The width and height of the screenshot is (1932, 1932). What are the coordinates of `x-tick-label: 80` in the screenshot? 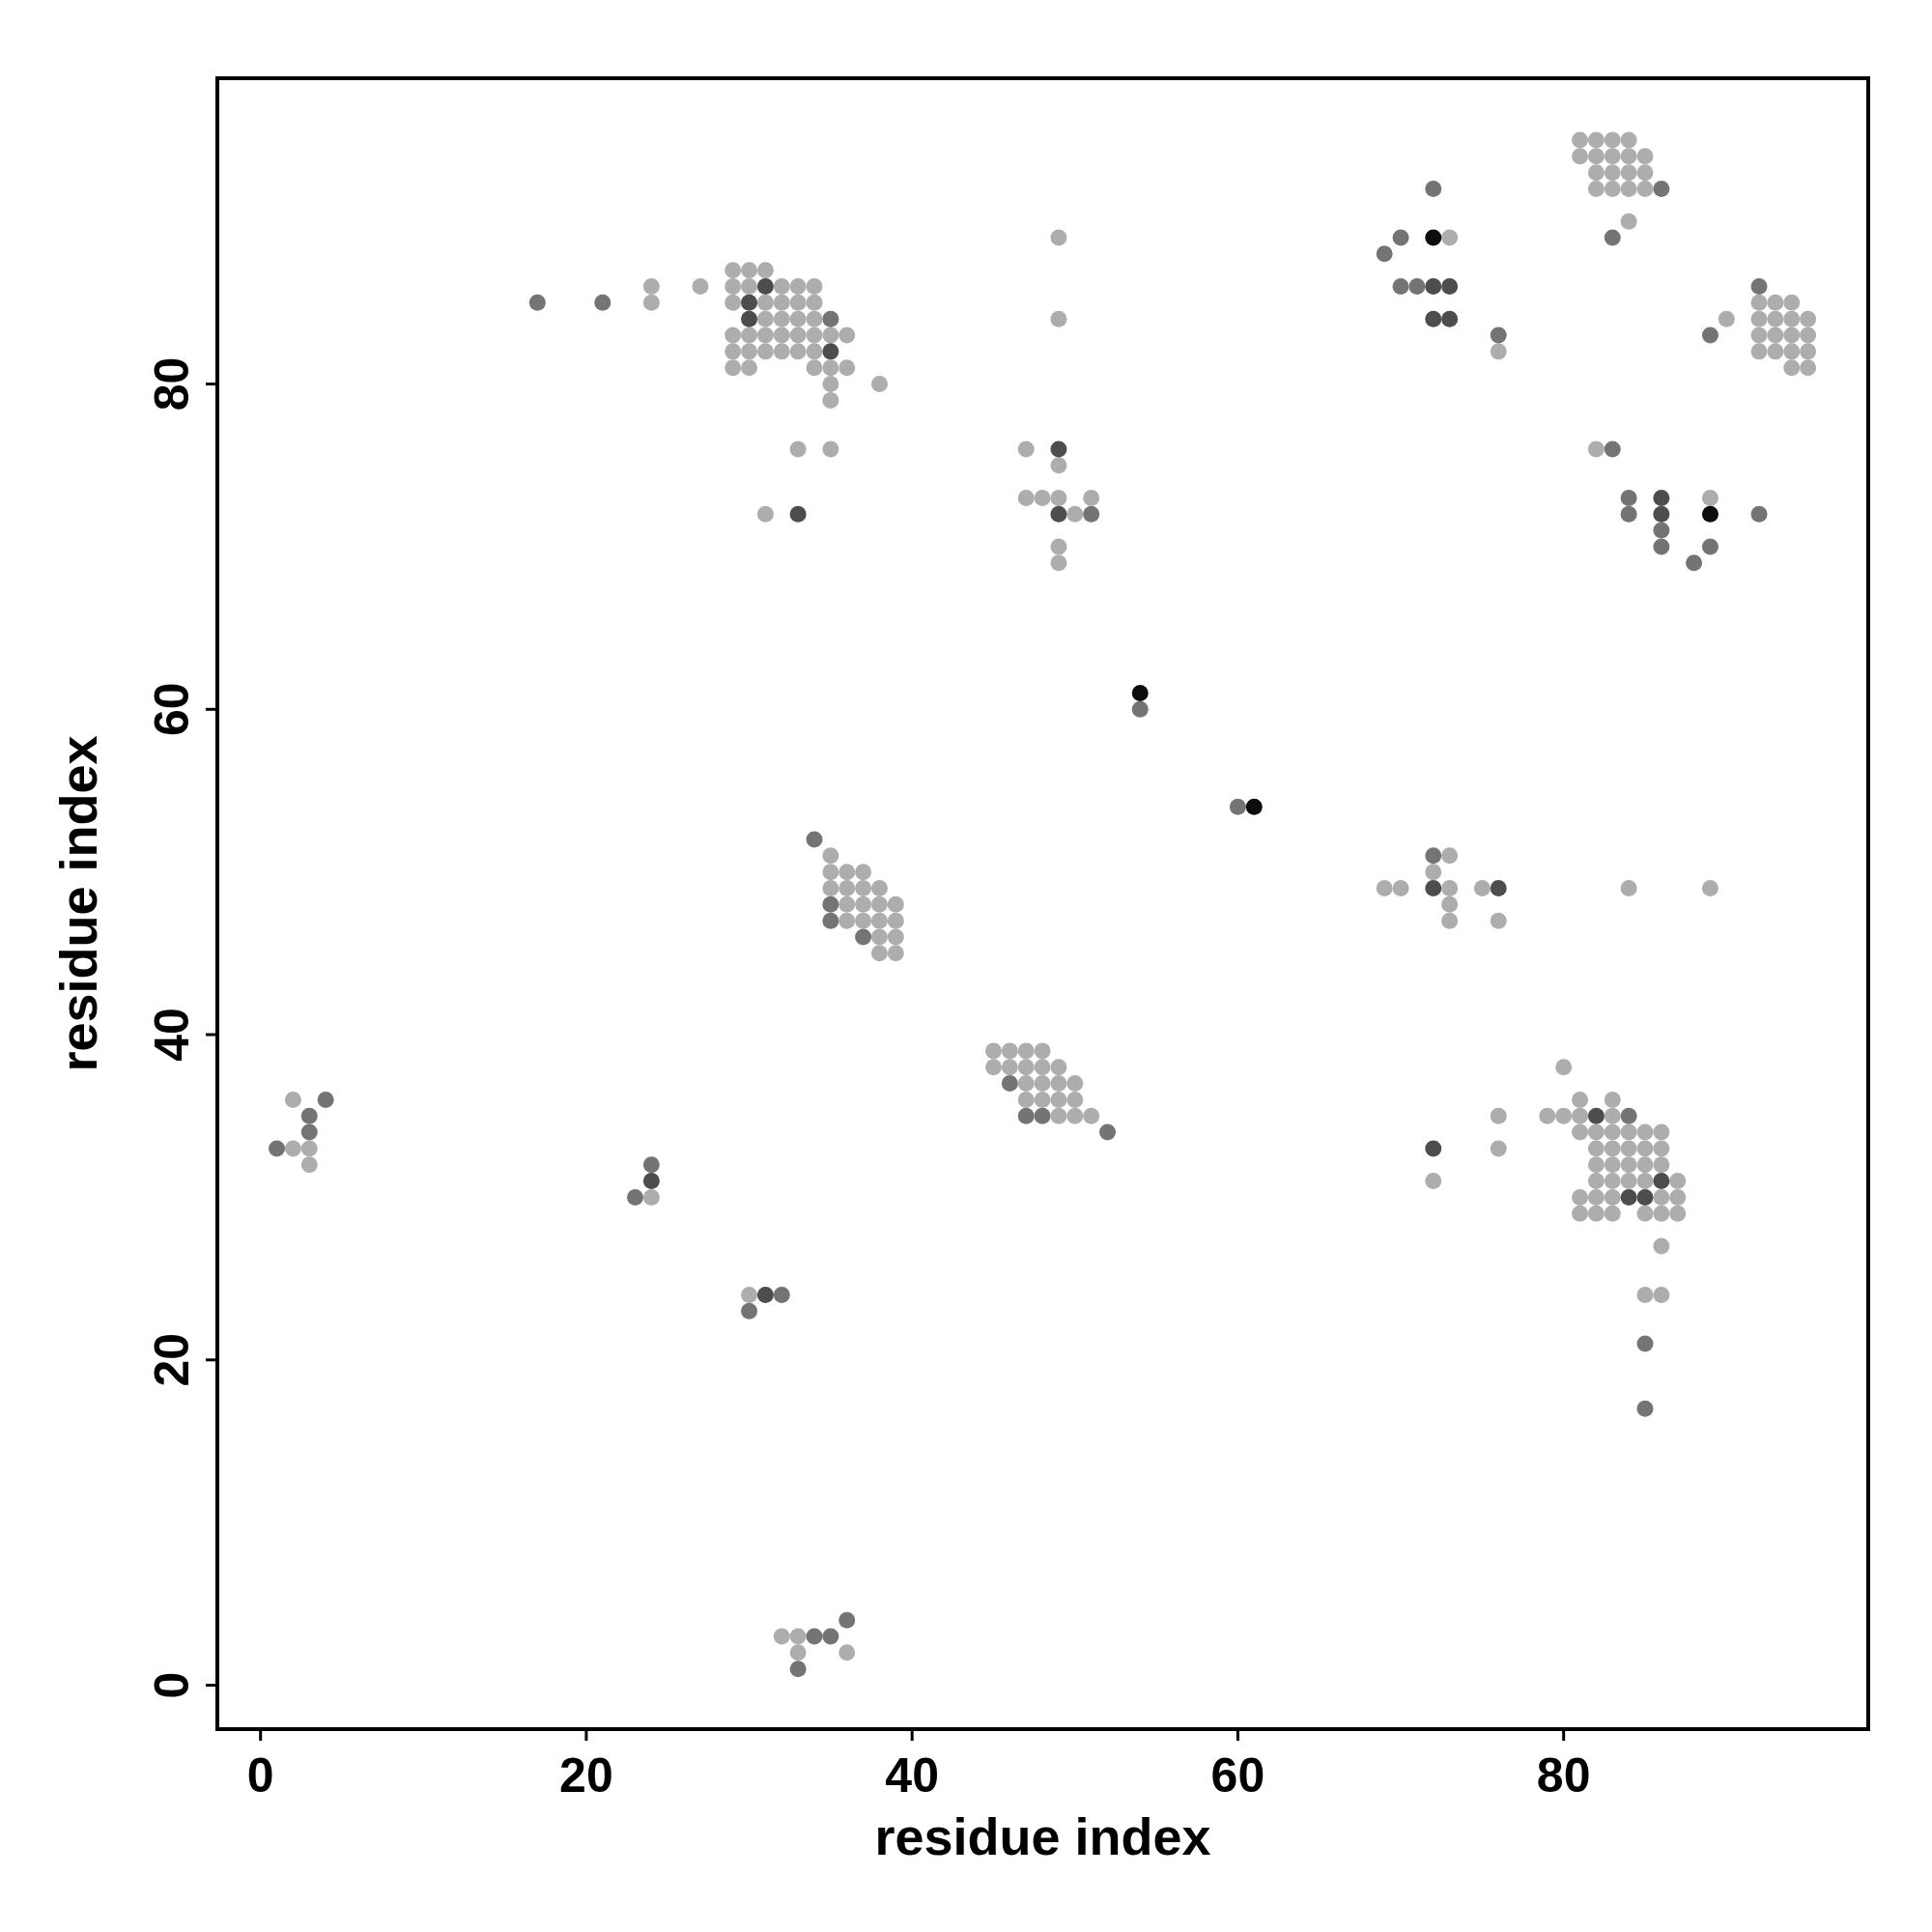 It's located at (1563, 1775).